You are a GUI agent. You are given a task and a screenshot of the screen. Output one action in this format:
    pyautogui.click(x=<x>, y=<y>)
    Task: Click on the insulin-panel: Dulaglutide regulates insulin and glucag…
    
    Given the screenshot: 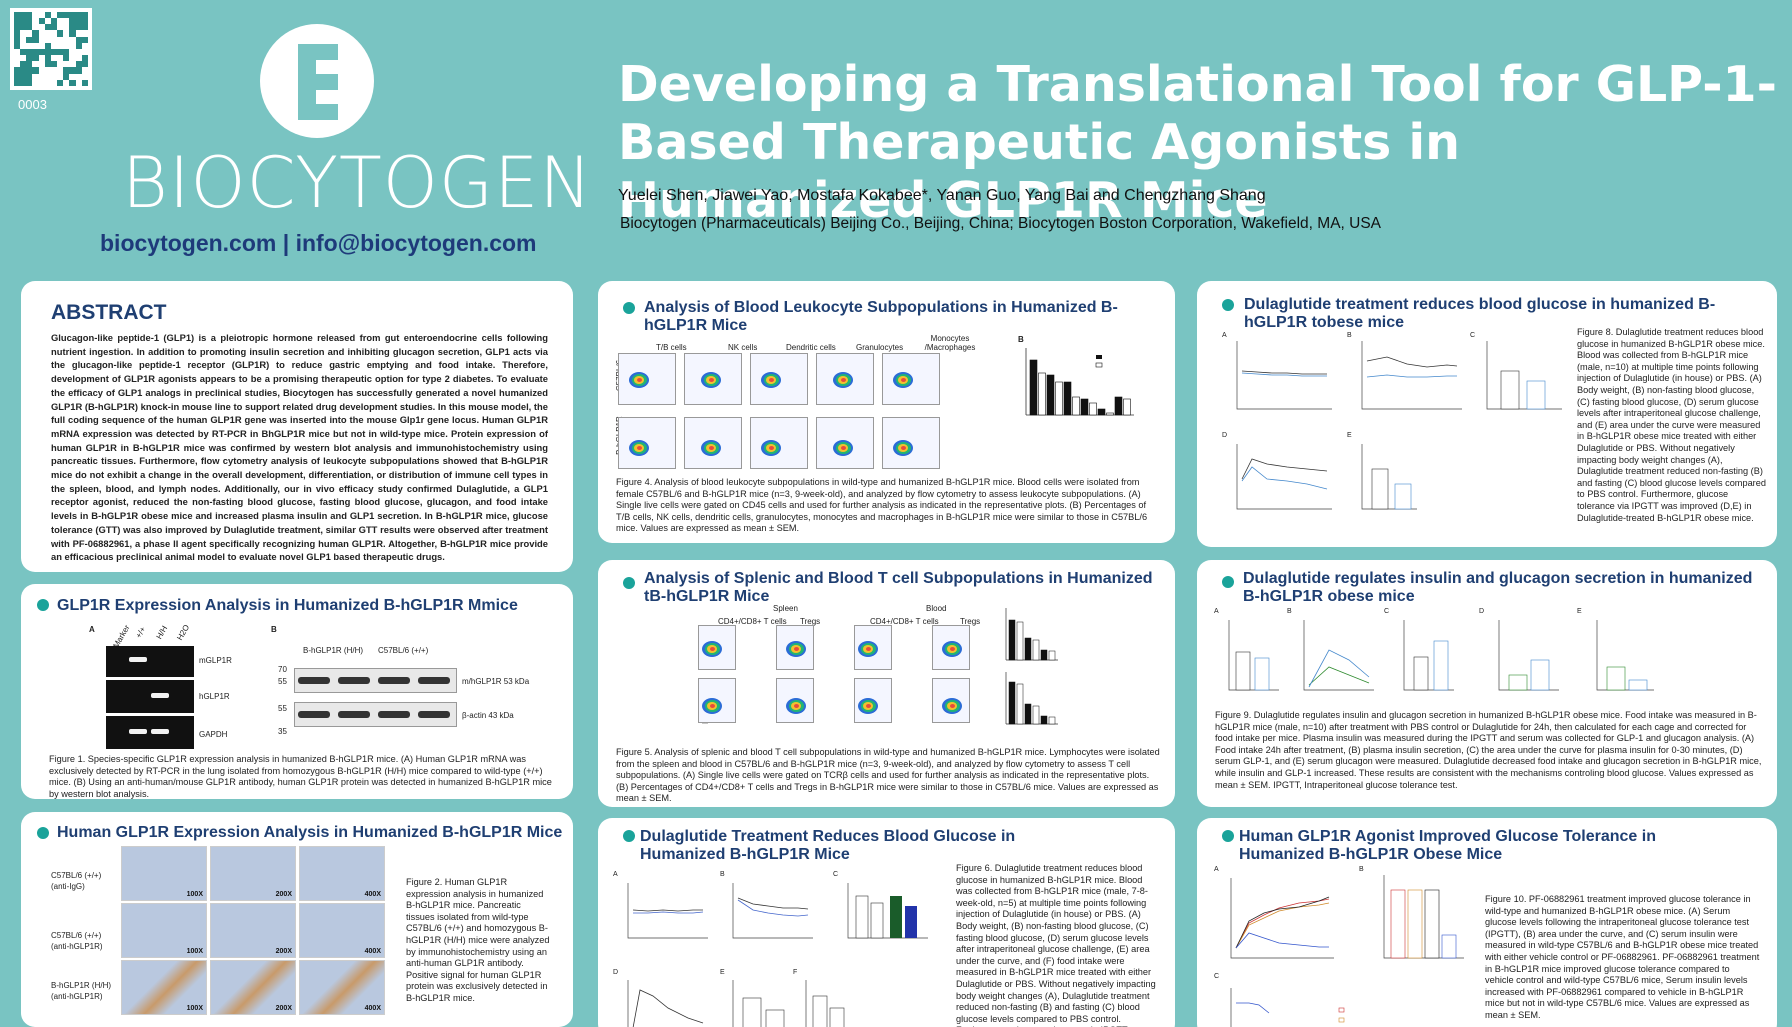 What is the action you would take?
    pyautogui.click(x=1487, y=683)
    